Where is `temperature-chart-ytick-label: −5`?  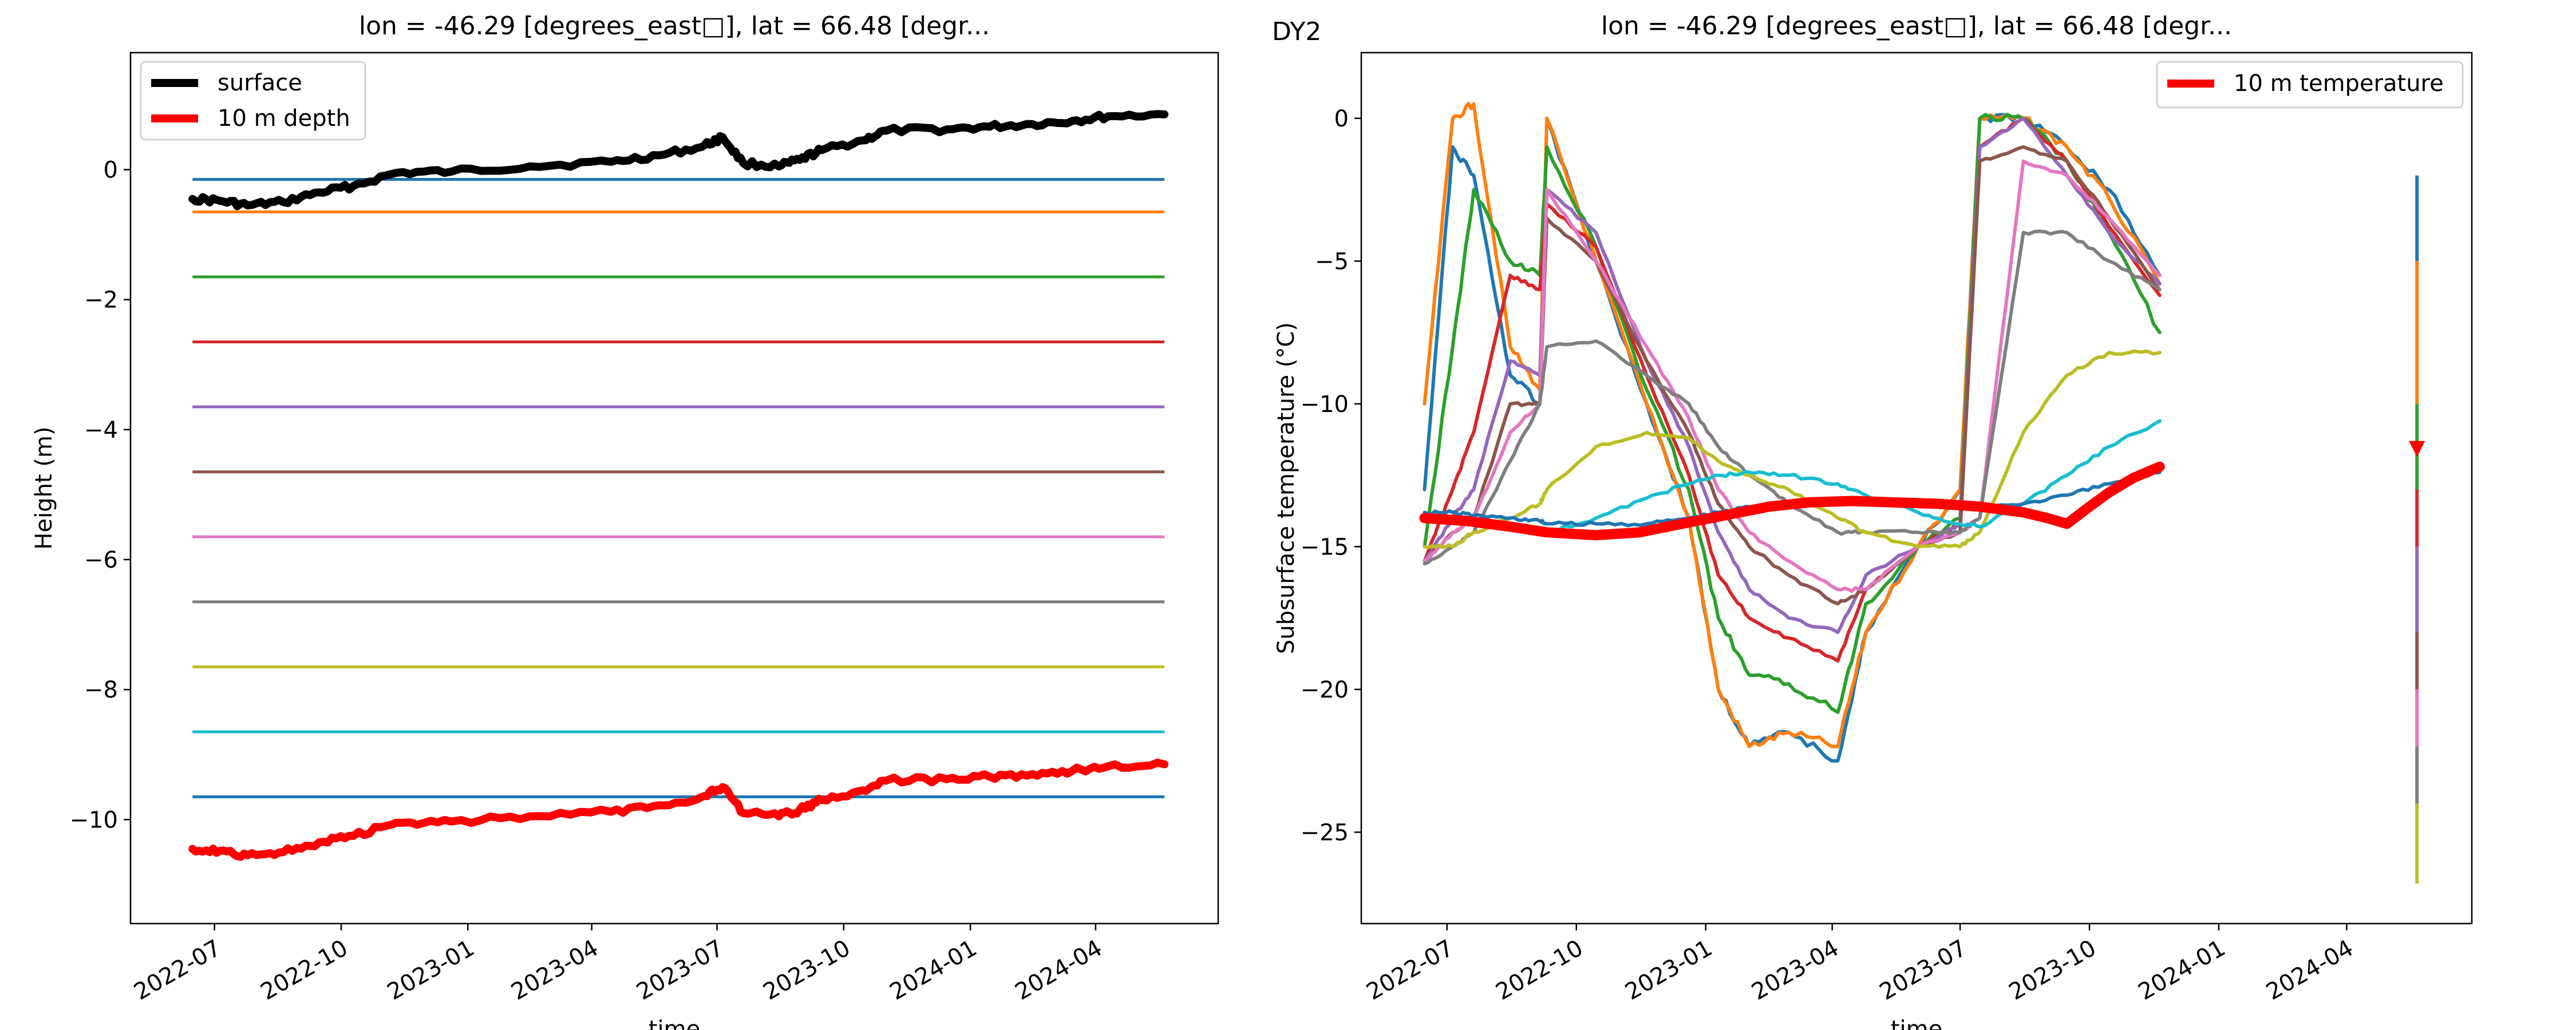 temperature-chart-ytick-label: −5 is located at coordinates (1332, 261).